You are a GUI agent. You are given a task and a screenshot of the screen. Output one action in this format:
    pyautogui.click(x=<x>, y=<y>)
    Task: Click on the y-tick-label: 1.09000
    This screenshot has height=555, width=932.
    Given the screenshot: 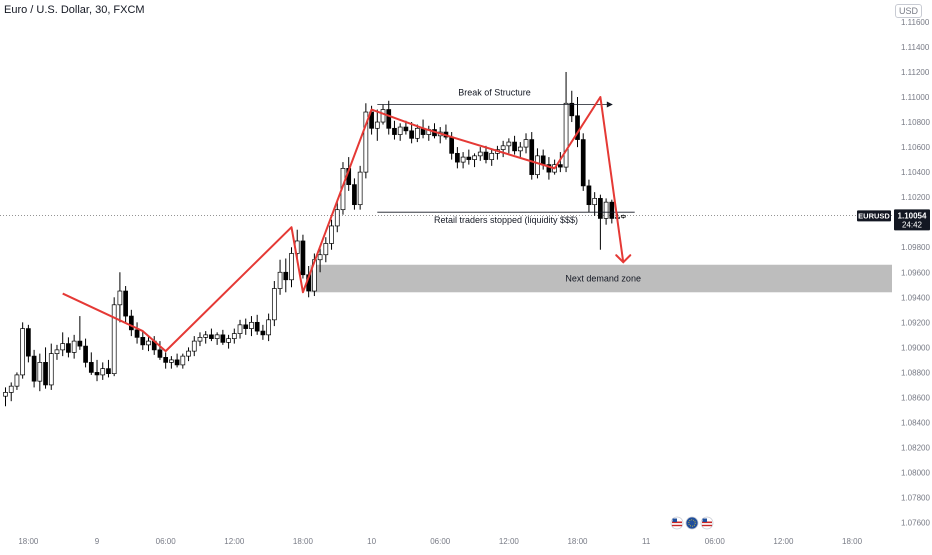 What is the action you would take?
    pyautogui.click(x=915, y=347)
    